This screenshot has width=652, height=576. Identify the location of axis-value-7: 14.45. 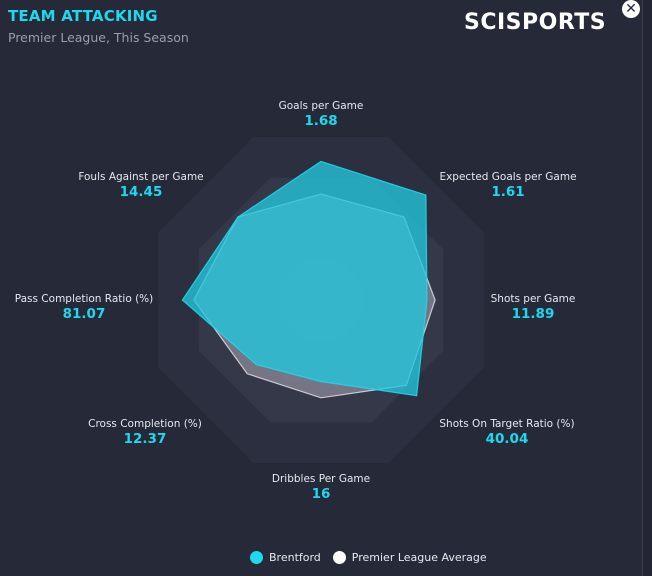
(141, 192).